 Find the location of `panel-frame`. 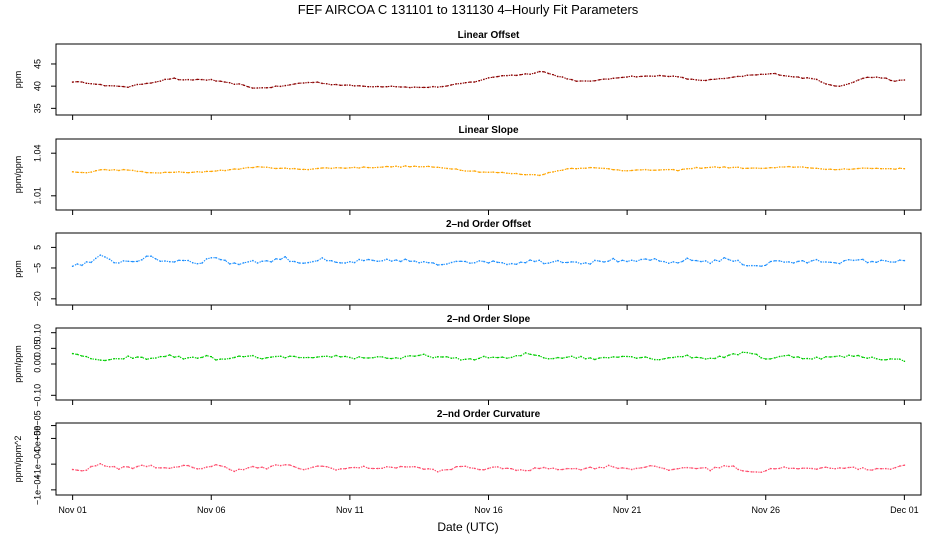

panel-frame is located at coordinates (488, 174).